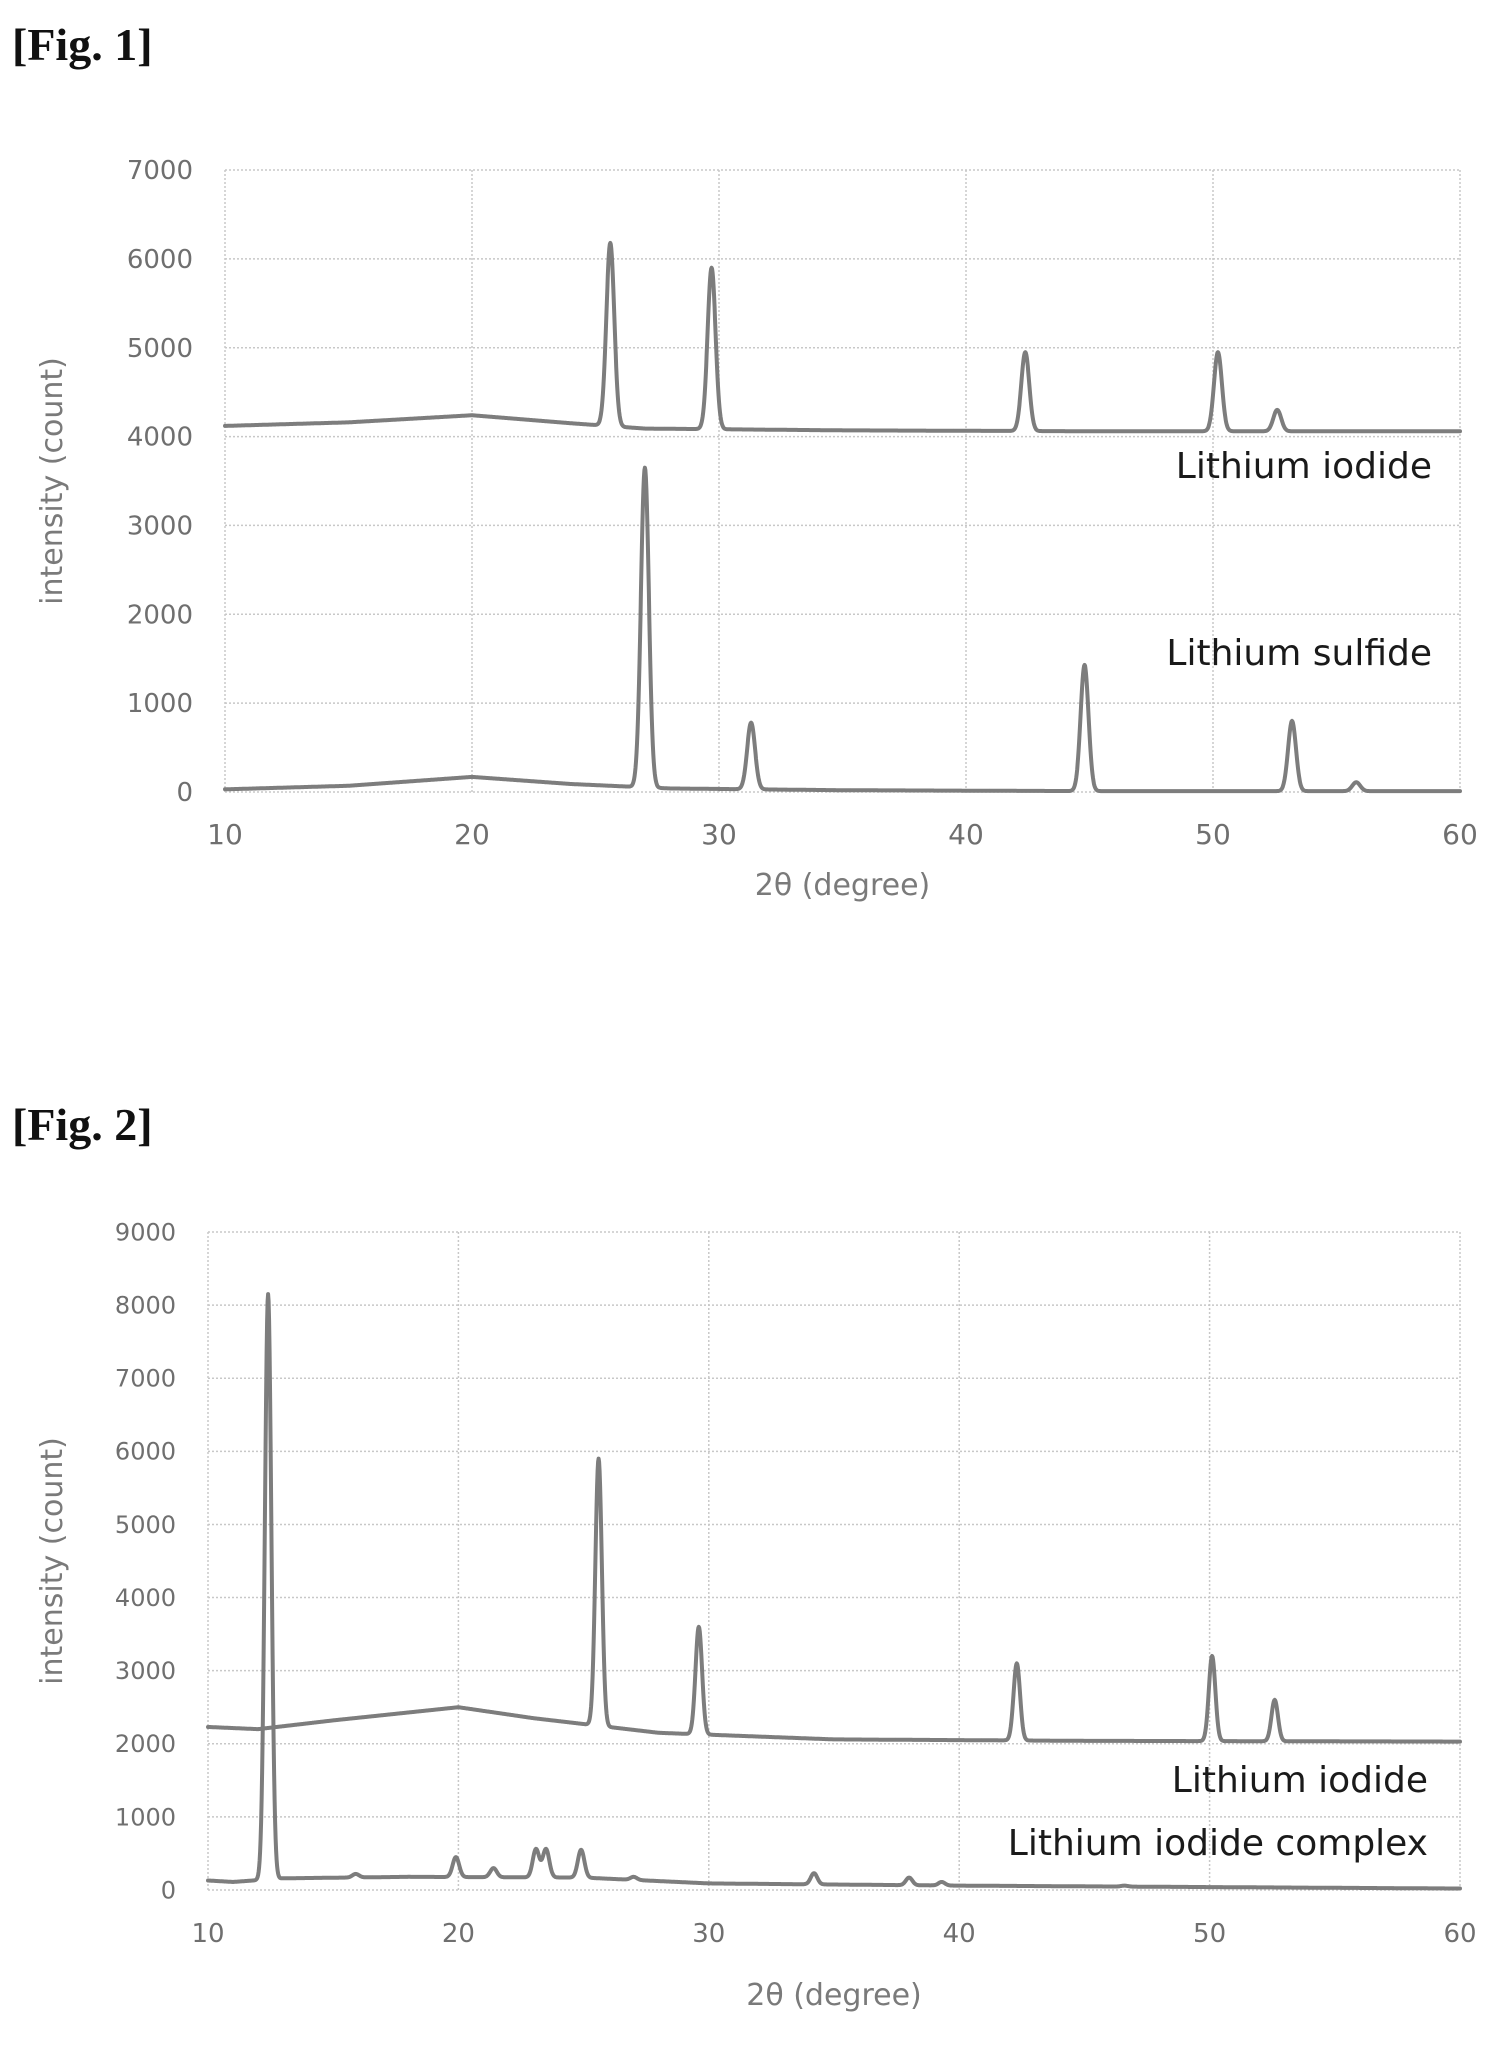 This screenshot has height=2048, width=1500. What do you see at coordinates (1218, 1843) in the screenshot?
I see `series-label: Lithium iodide complex` at bounding box center [1218, 1843].